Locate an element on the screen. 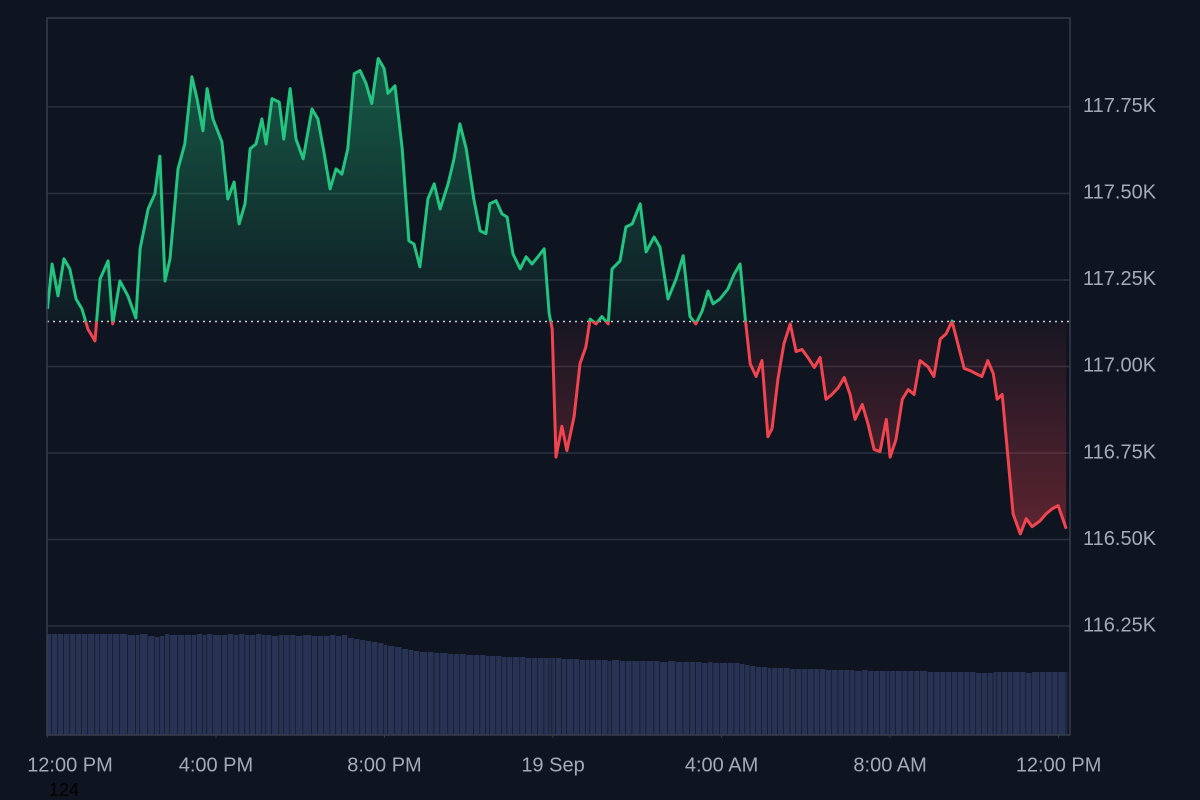 The height and width of the screenshot is (800, 1200). x-tick-label: 19 Sep is located at coordinates (552, 765).